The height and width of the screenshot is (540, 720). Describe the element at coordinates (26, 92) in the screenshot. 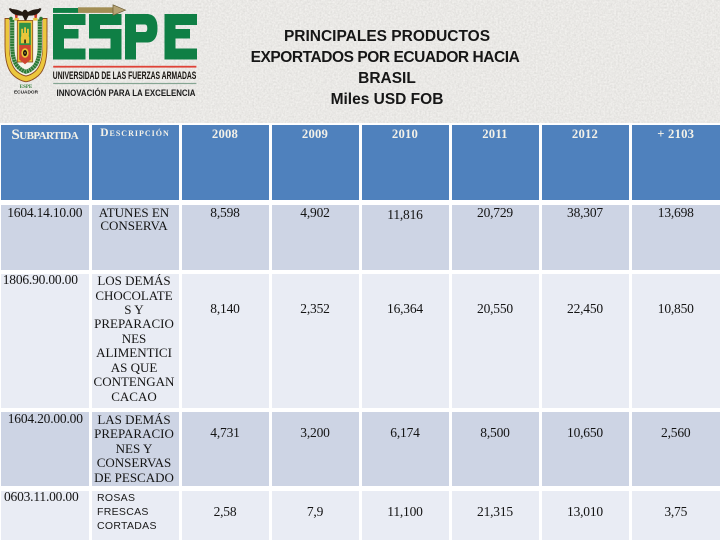

I see `svg-text: ECUADOR` at that location.